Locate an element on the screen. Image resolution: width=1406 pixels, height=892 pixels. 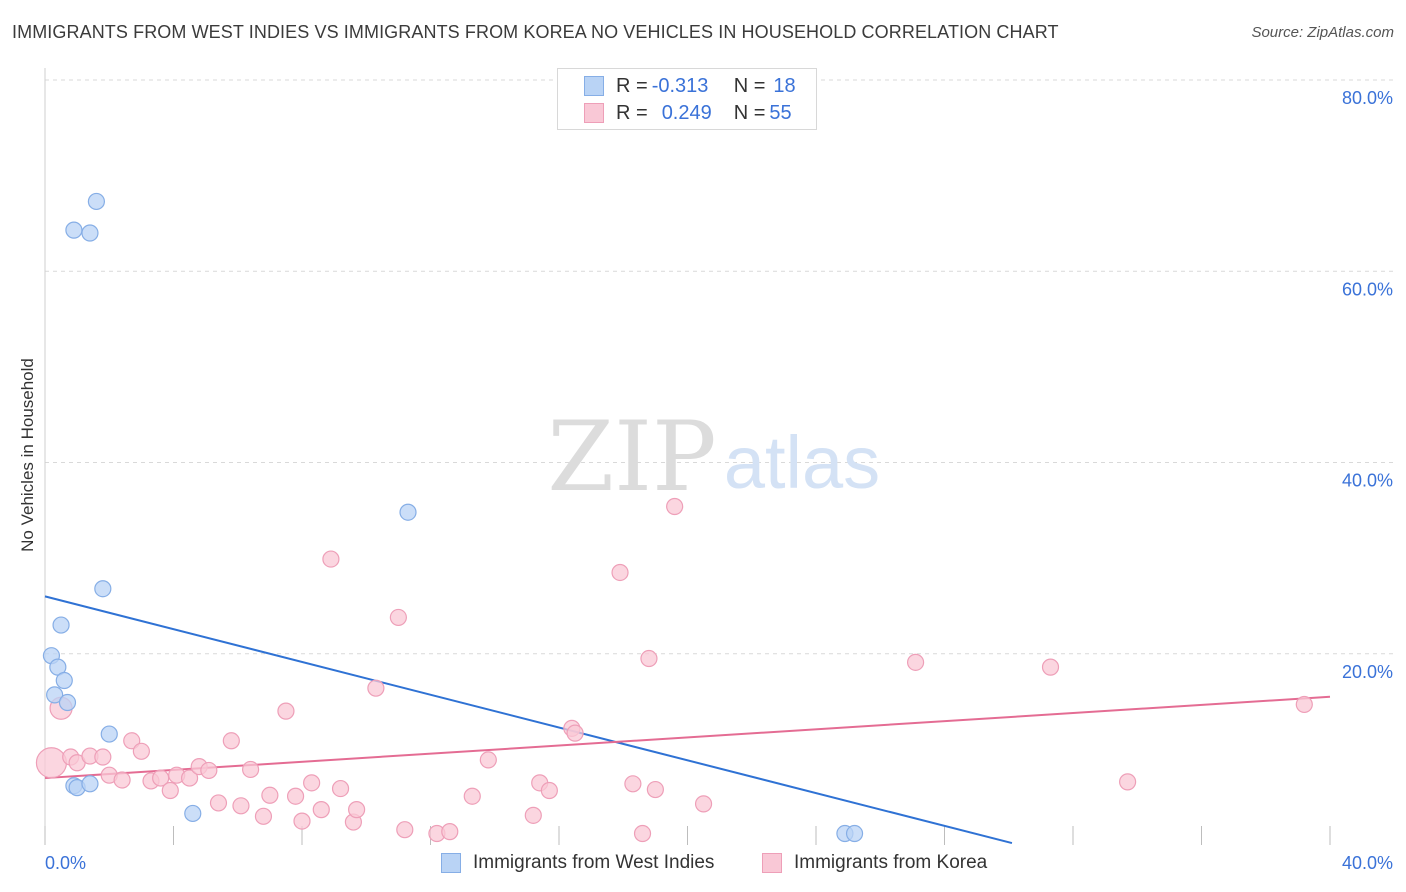
bottom-legend-swatch-blue is located at coordinates (451, 863).